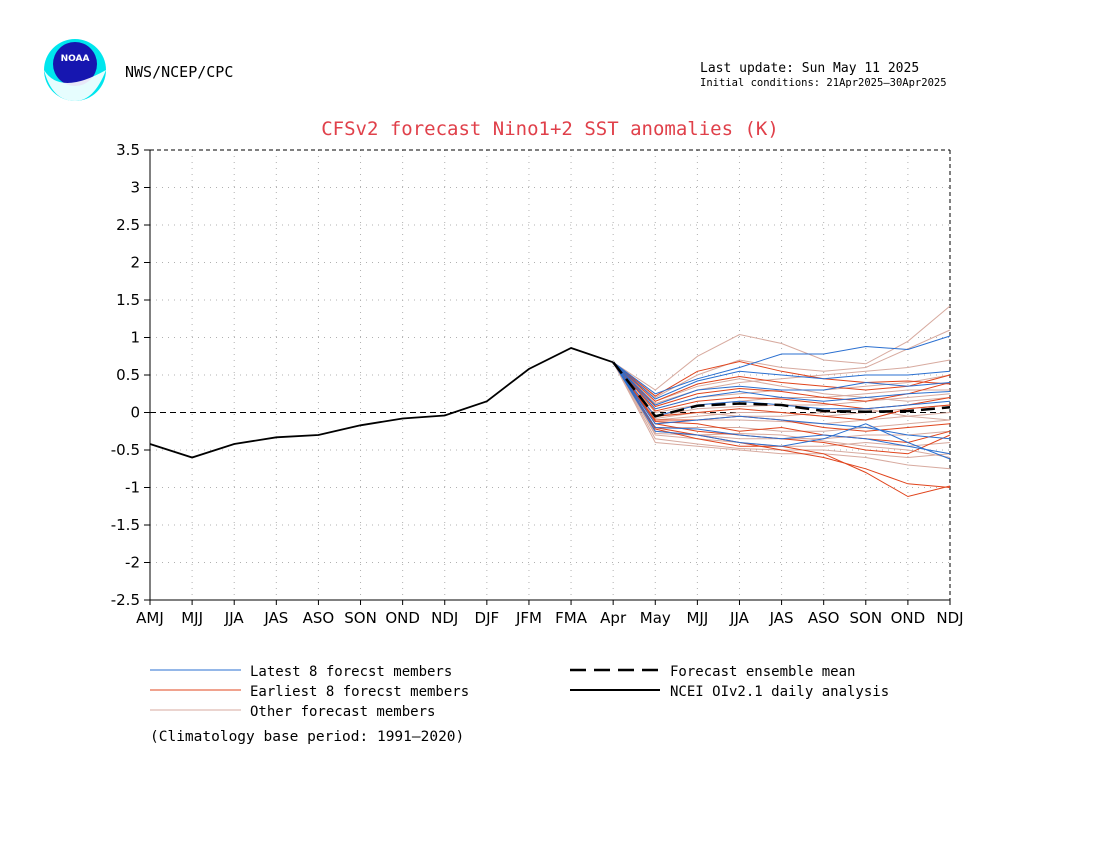 The height and width of the screenshot is (850, 1100). What do you see at coordinates (762, 672) in the screenshot?
I see `legend-mean-label: Forecast ensemble mean` at bounding box center [762, 672].